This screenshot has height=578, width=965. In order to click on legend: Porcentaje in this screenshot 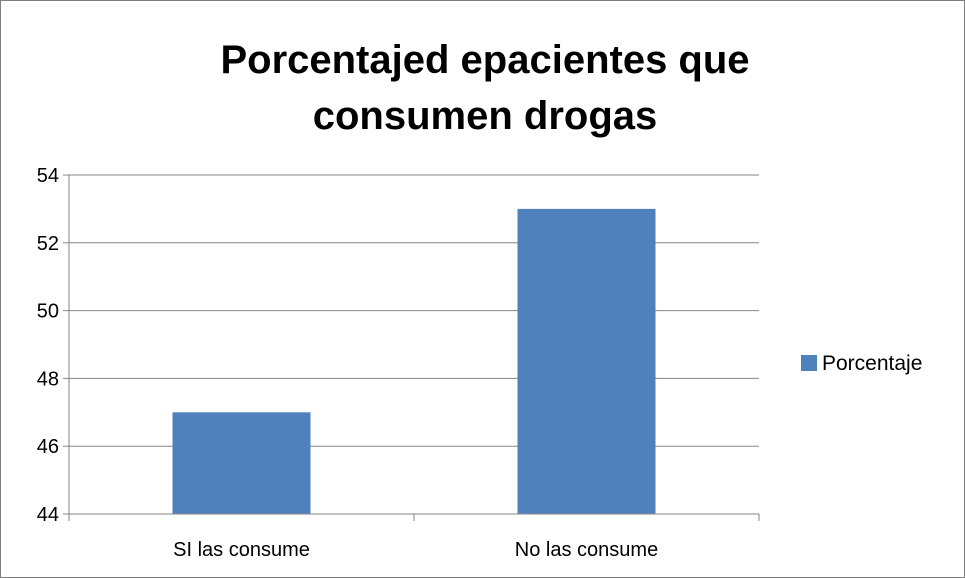, I will do `click(861, 363)`.